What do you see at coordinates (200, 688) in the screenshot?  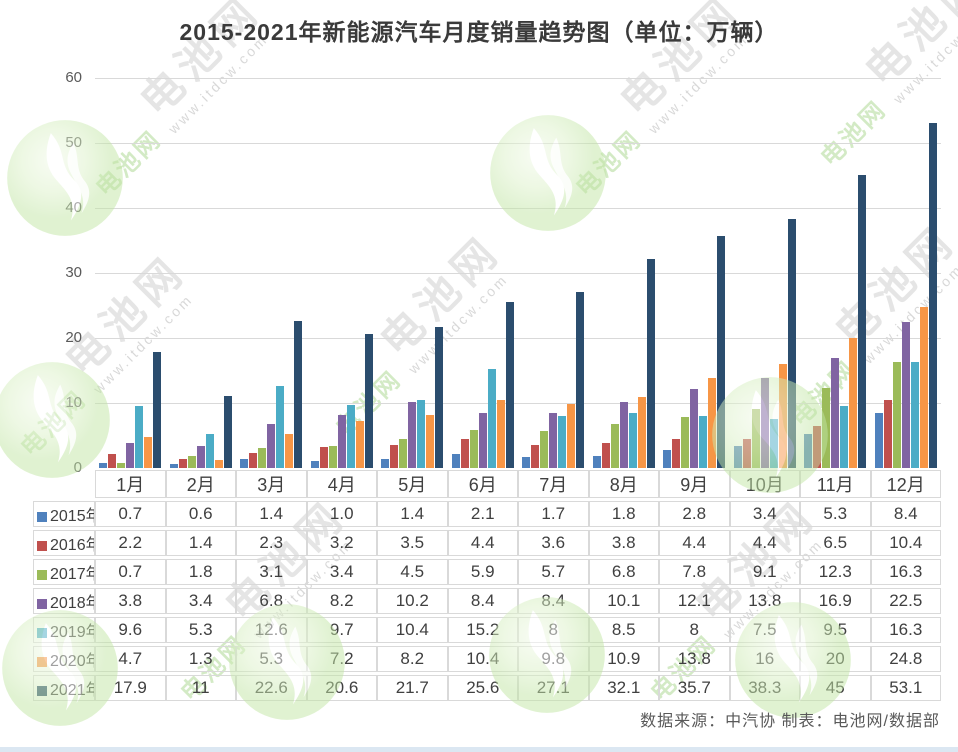 I see `value-cell: 11` at bounding box center [200, 688].